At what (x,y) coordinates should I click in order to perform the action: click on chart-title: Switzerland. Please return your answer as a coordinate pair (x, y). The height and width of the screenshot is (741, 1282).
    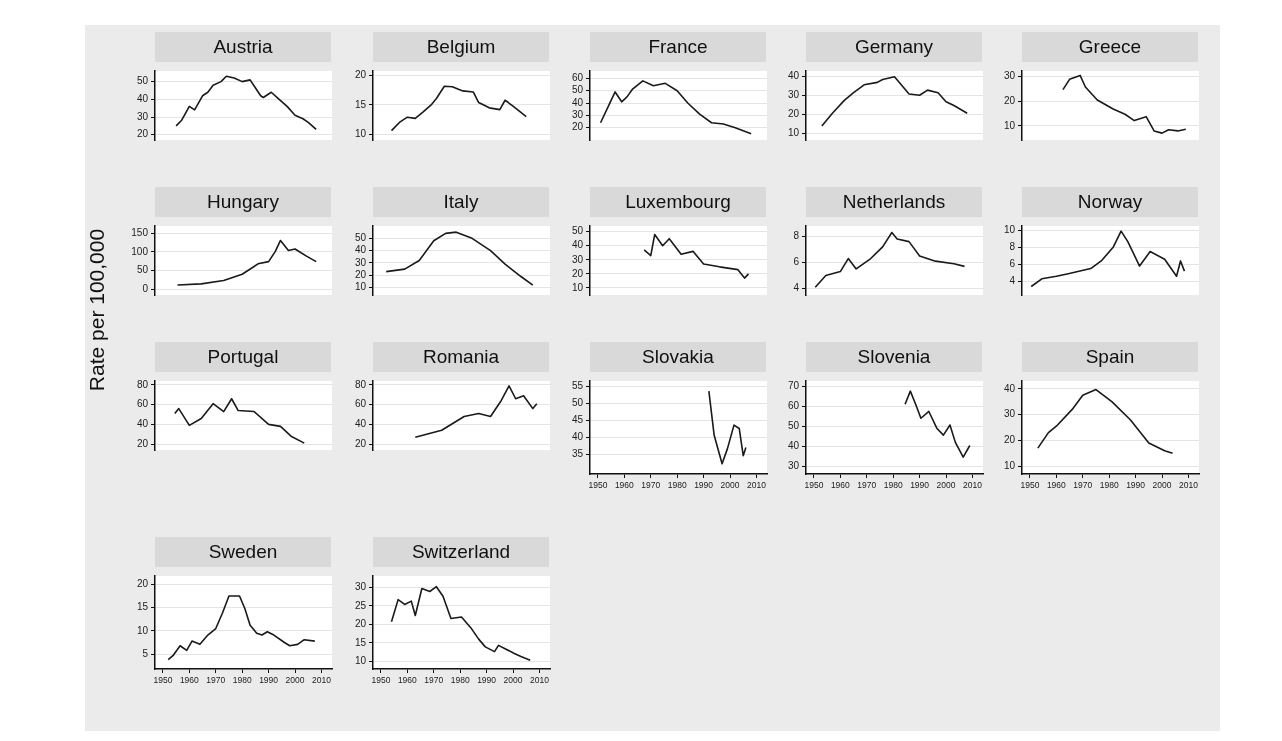
    Looking at the image, I should click on (461, 552).